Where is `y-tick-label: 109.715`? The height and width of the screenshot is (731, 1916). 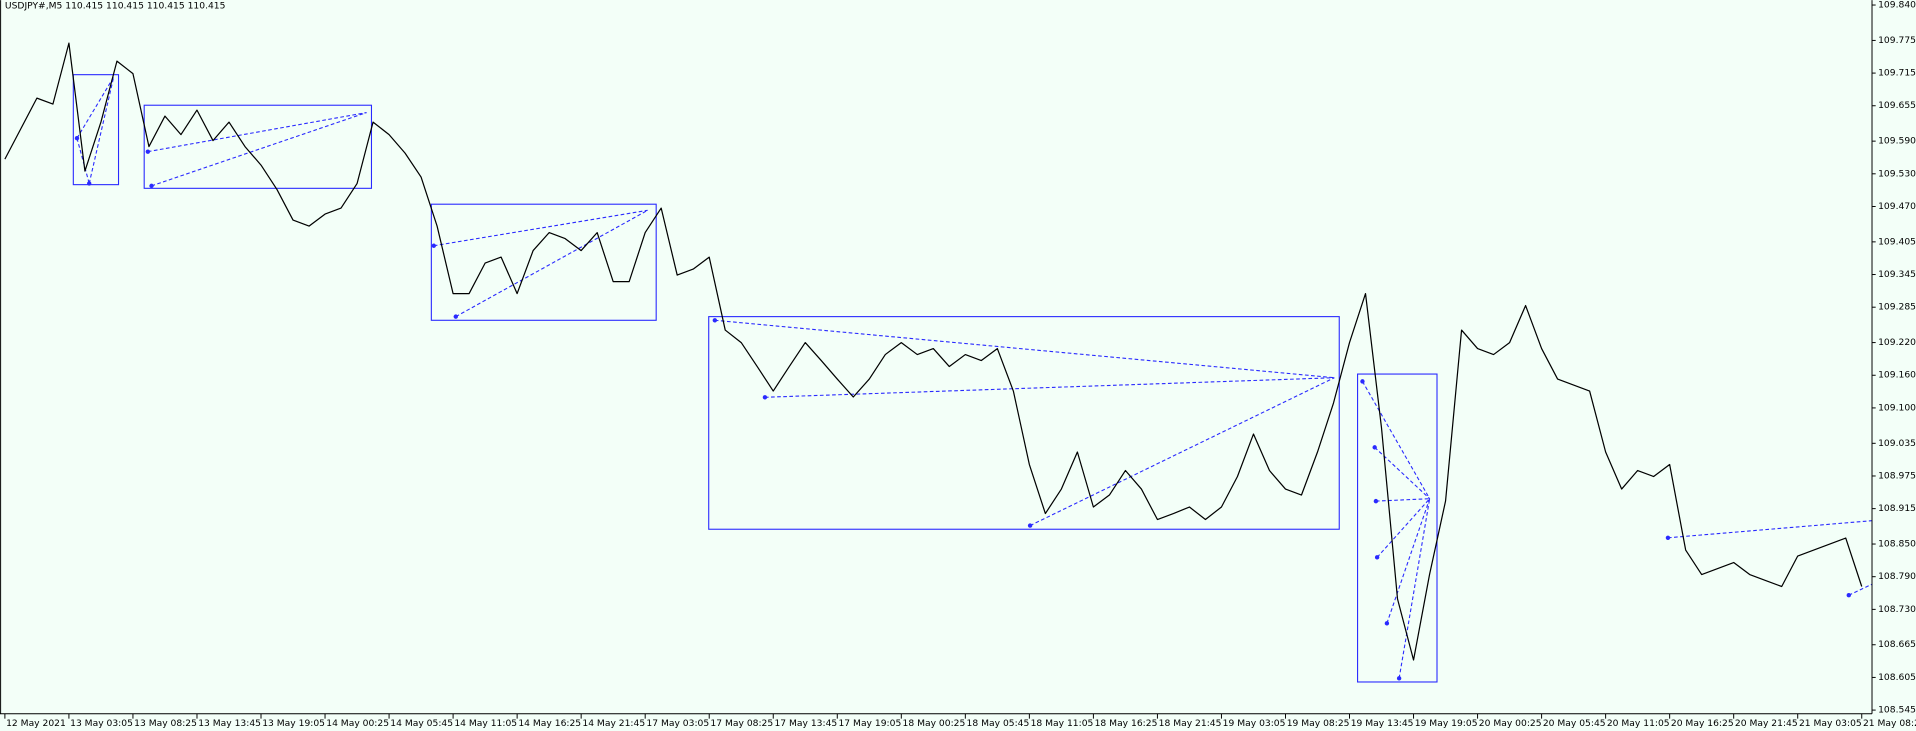 y-tick-label: 109.715 is located at coordinates (1897, 73).